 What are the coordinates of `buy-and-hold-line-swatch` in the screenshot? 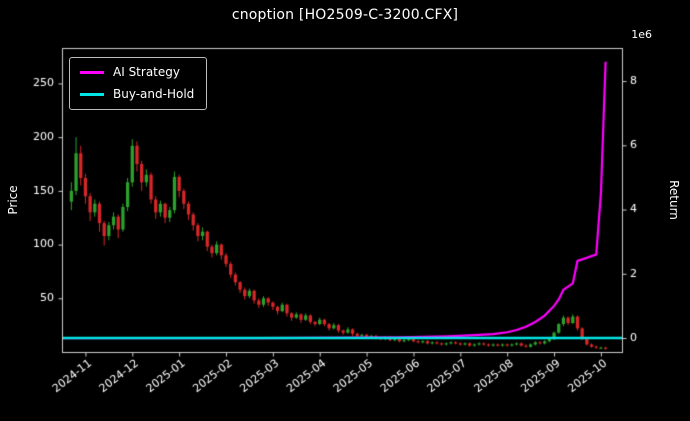 It's located at (92, 94).